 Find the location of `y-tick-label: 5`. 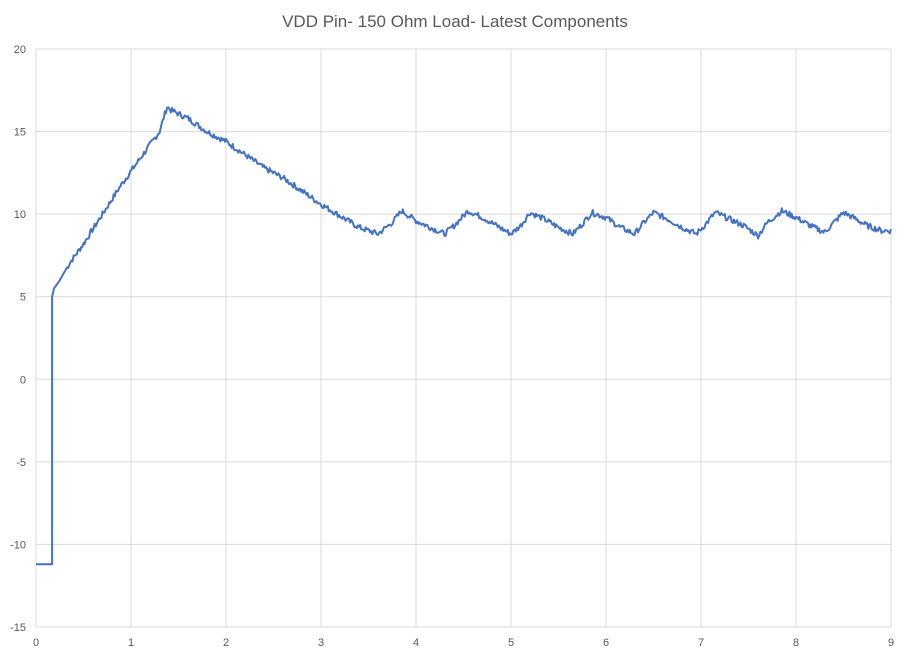

y-tick-label: 5 is located at coordinates (23, 298).